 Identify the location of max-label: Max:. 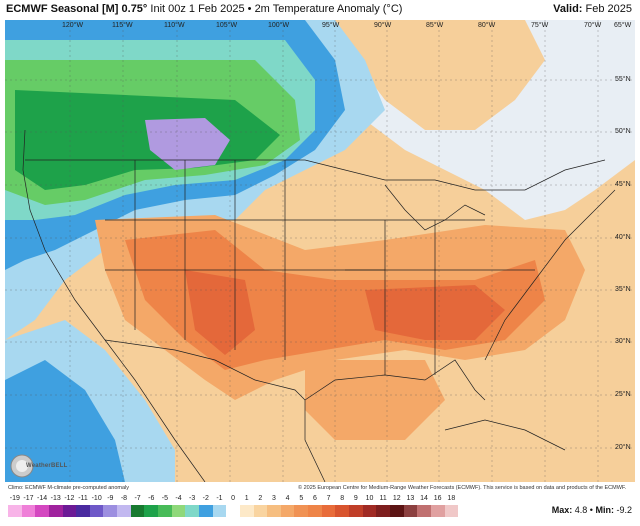
(562, 510).